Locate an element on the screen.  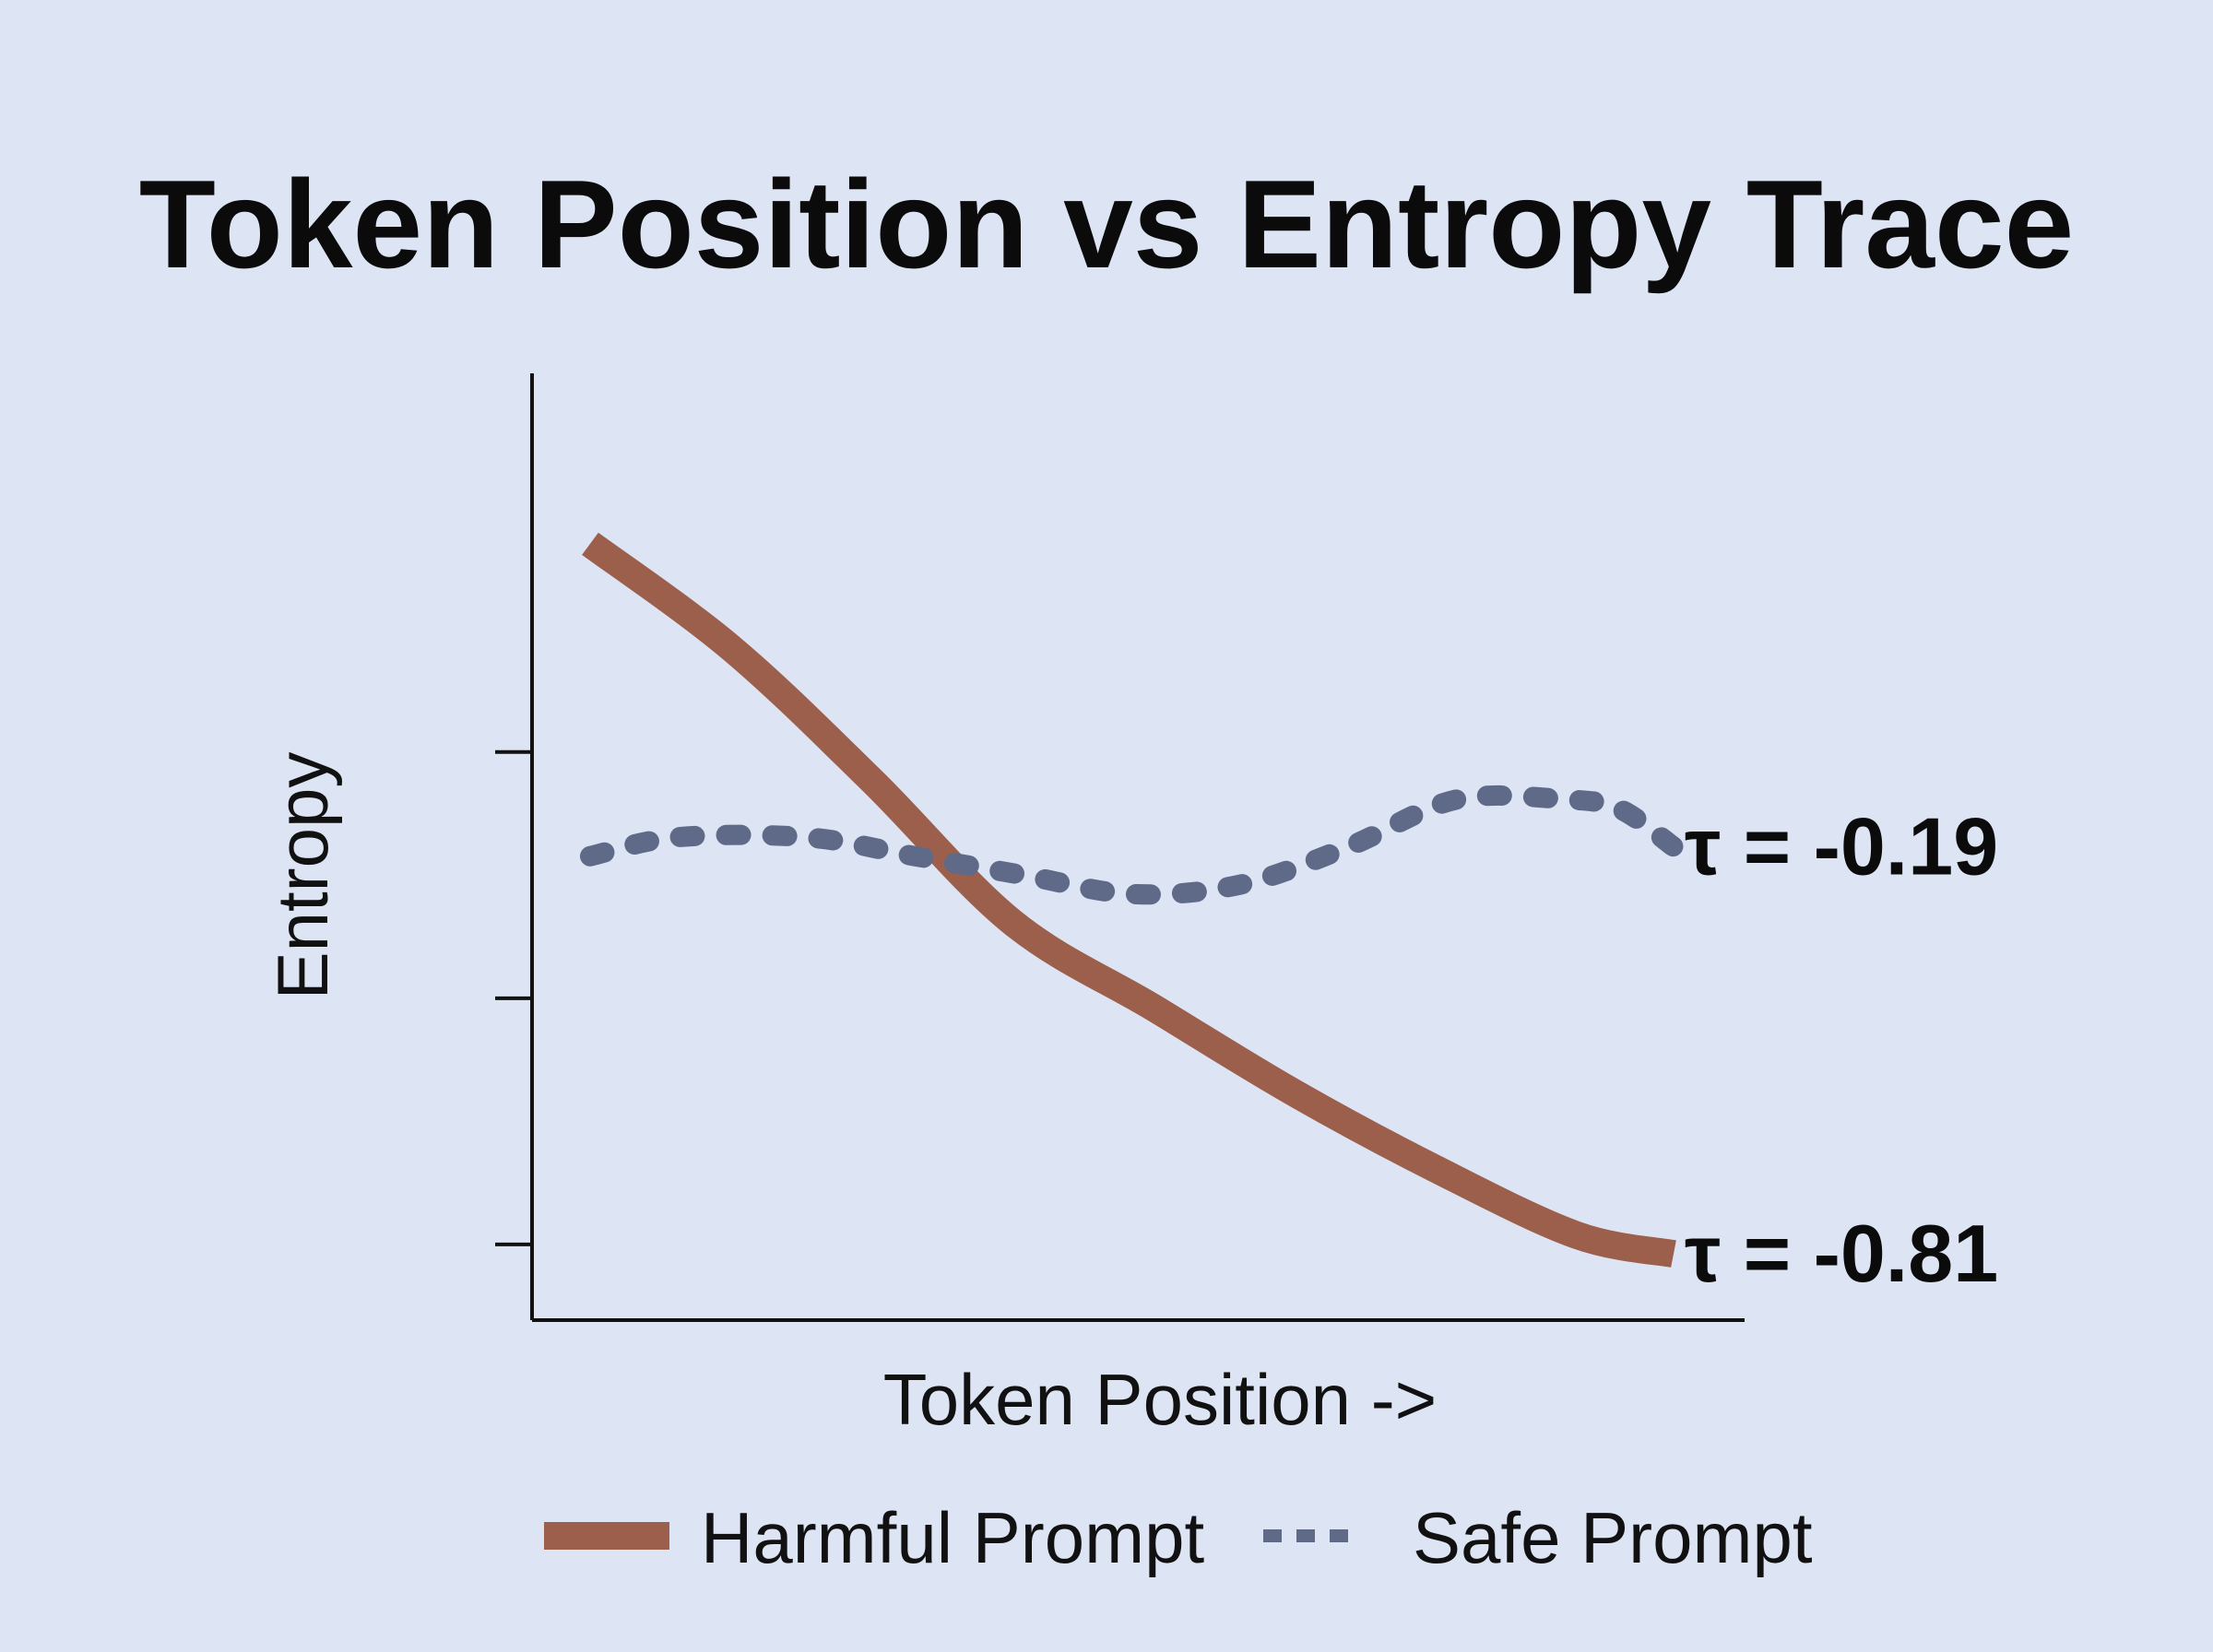
annotation-layer: τ = -0.81 τ = -0.19 is located at coordinates (1841, 1050).